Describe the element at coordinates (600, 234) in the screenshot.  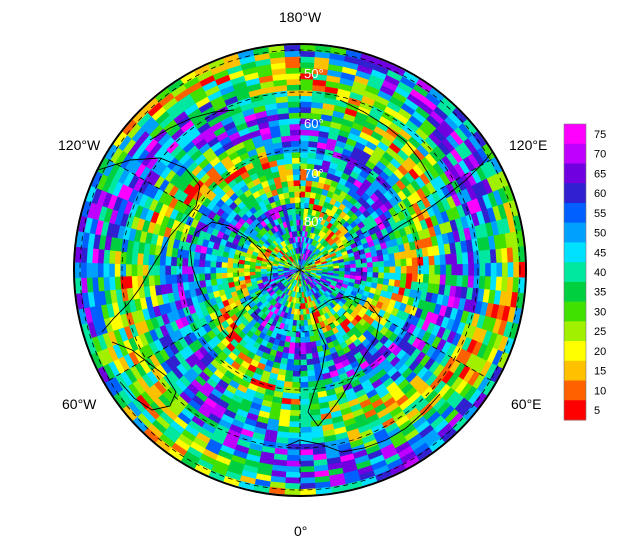
I see `colorbar-tick-label: 50` at that location.